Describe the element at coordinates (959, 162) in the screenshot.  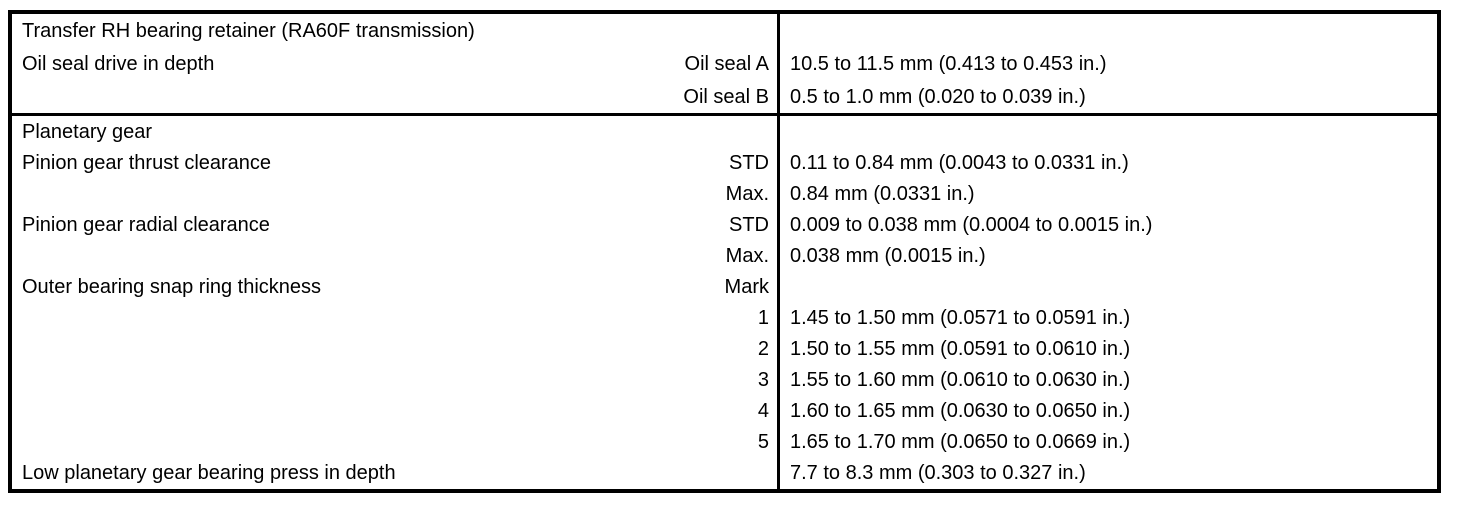
I see `spec-value: 0.11 to 0.84 mm (0.0043 to 0.0331 in.)` at that location.